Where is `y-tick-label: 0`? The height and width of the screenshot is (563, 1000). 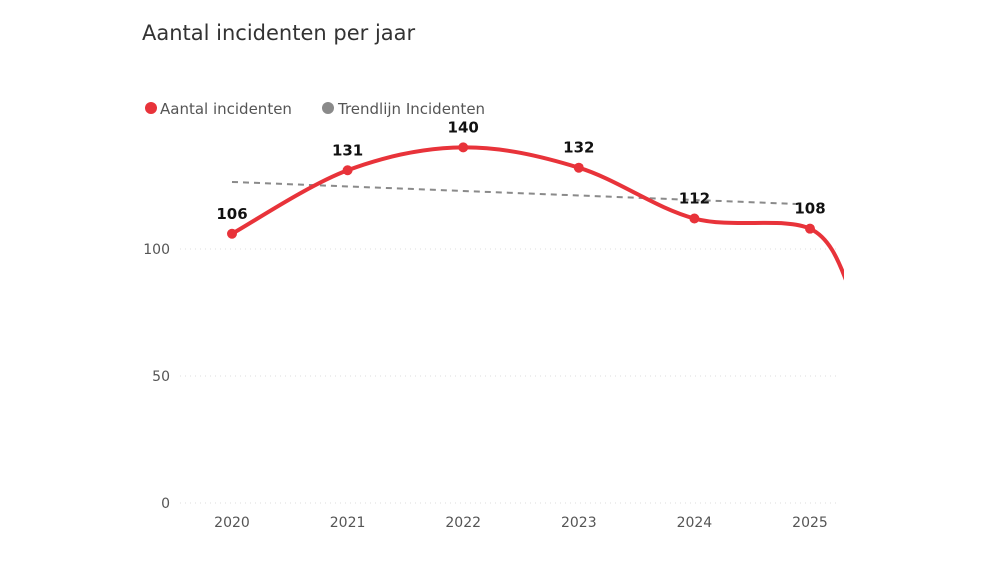
y-tick-label: 0 is located at coordinates (165, 504).